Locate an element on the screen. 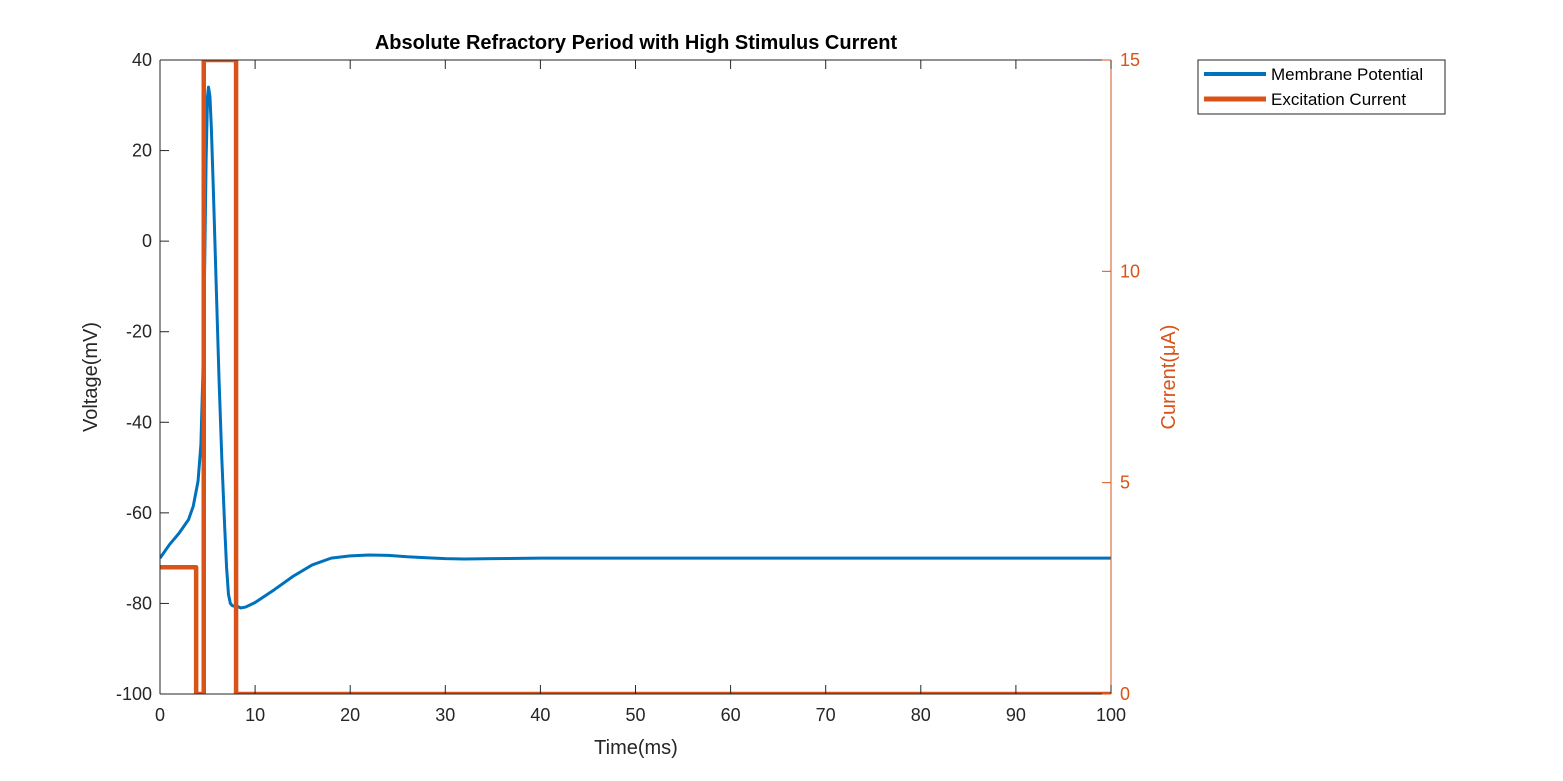  left-y-tick-label: 20 is located at coordinates (142, 151).